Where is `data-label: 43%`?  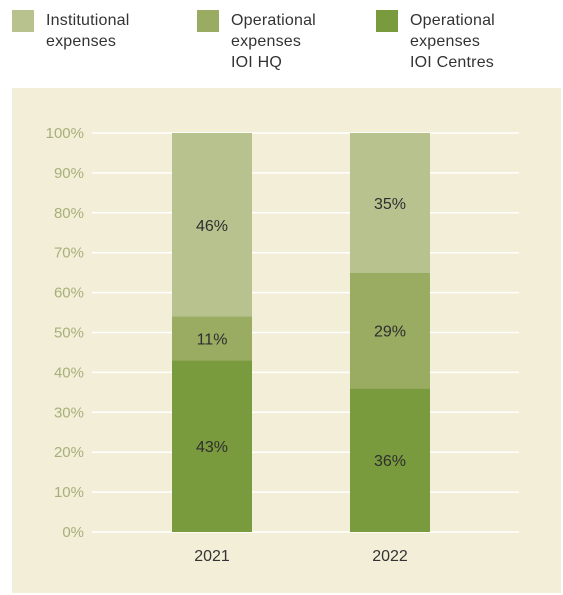
data-label: 43% is located at coordinates (212, 447).